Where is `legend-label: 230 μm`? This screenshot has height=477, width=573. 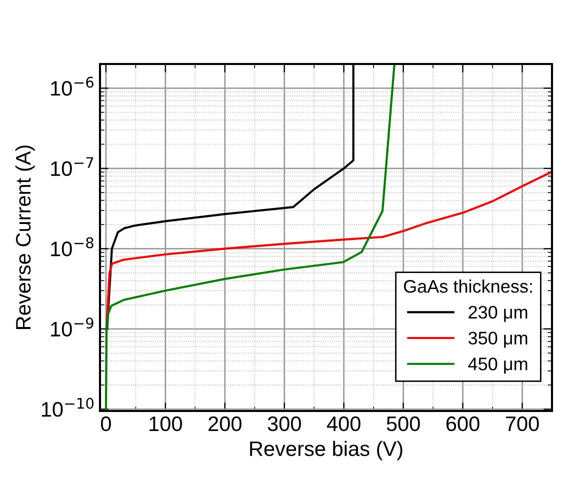 legend-label: 230 μm is located at coordinates (498, 314).